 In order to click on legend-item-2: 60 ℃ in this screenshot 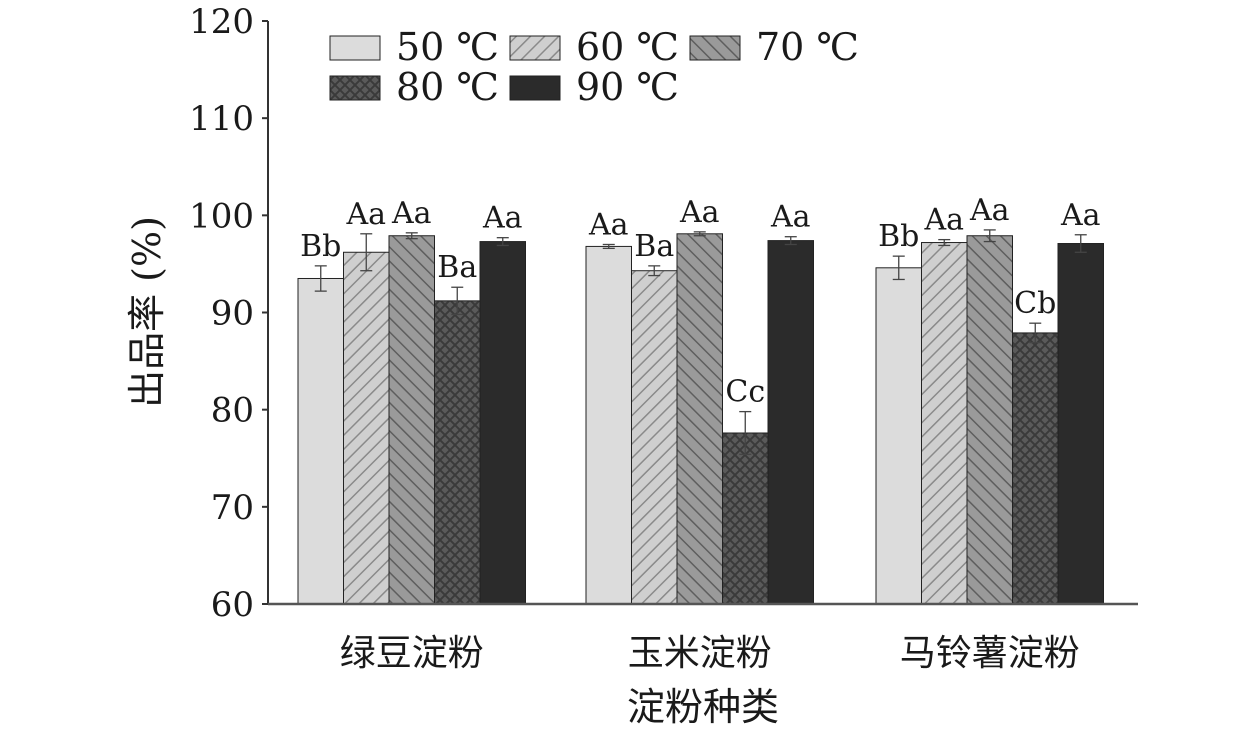, I will do `click(594, 47)`.